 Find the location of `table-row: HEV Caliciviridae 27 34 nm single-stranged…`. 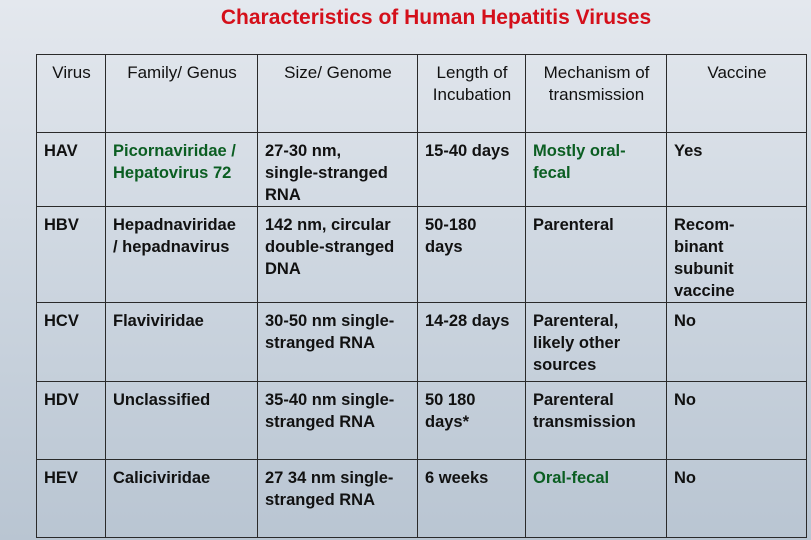

table-row: HEV Caliciviridae 27 34 nm single-stranged… is located at coordinates (421, 498).